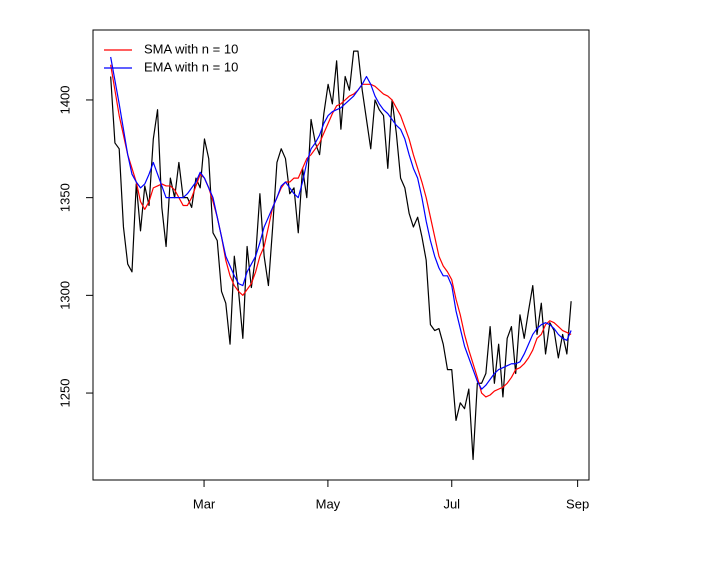  Describe the element at coordinates (191, 48) in the screenshot. I see `legend-label: SMA with n = 10` at that location.